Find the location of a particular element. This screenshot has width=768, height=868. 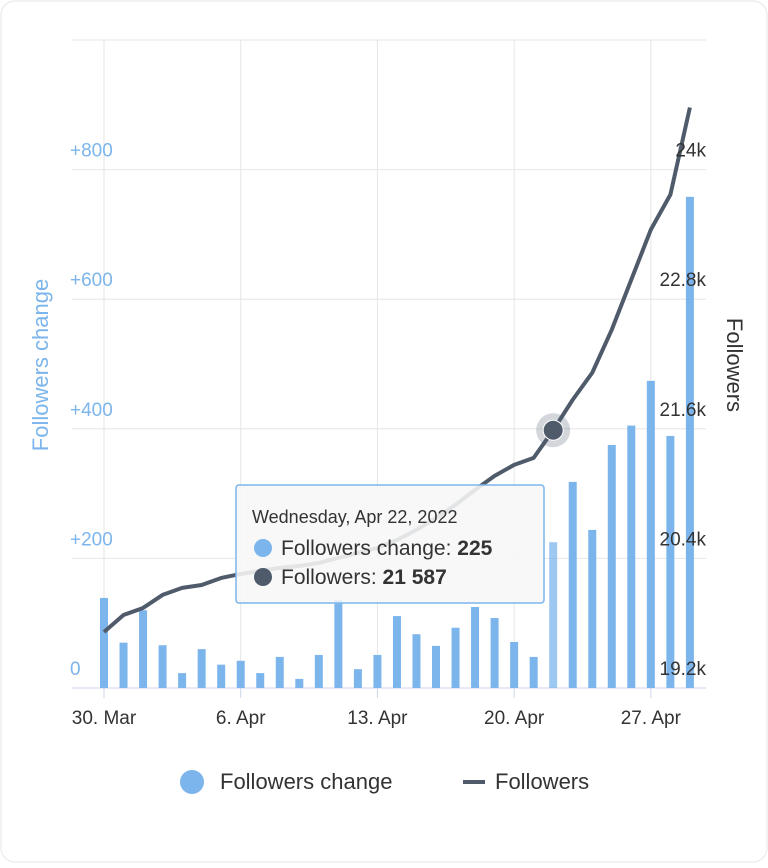

legend-label: Followers change is located at coordinates (306, 781).